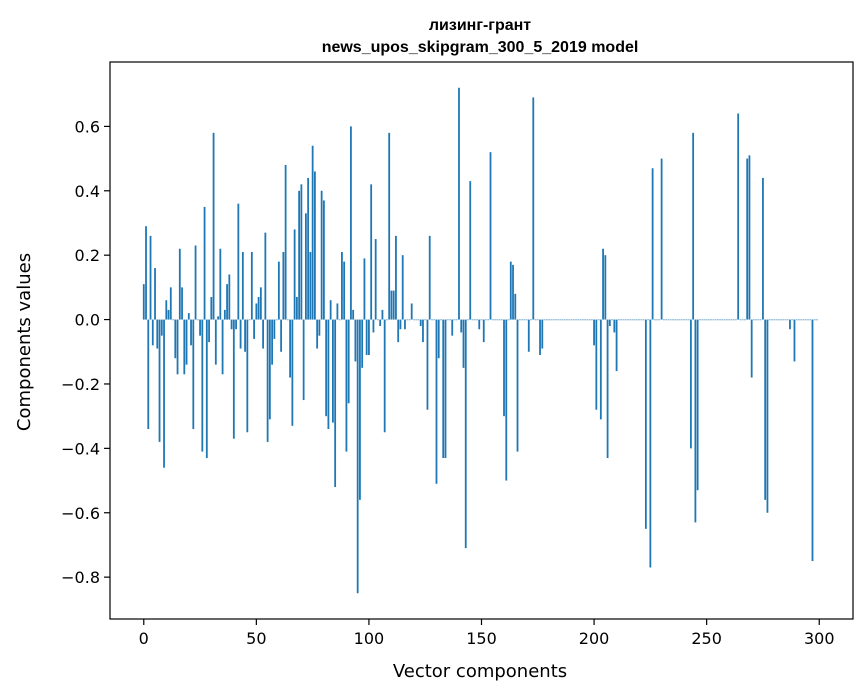 The image size is (867, 696). I want to click on chart-title-line1: лизинг-грант, so click(480, 25).